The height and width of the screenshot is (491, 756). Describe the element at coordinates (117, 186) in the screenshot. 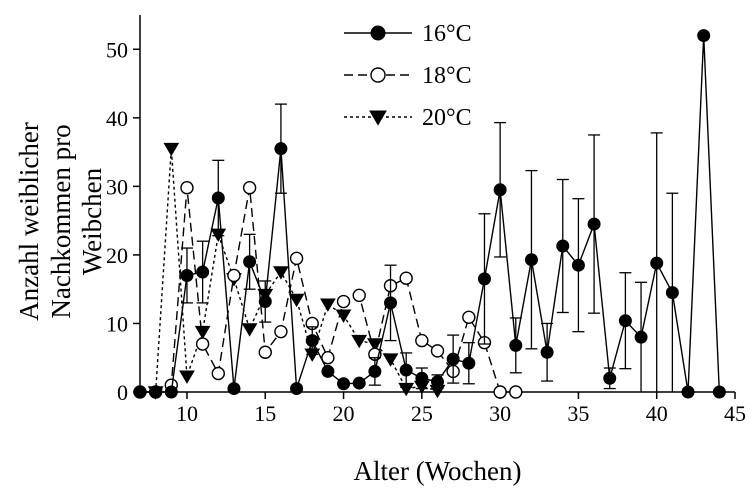

I see `y-tick-label: 30` at that location.